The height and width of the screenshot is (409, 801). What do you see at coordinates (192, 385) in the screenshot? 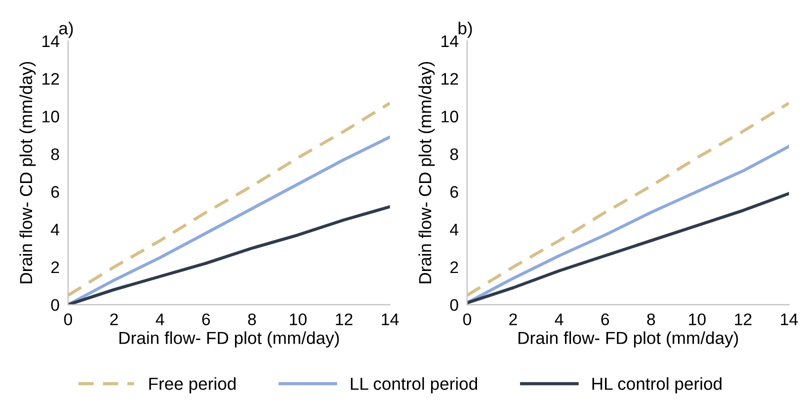
I see `legend-label: Free period` at bounding box center [192, 385].